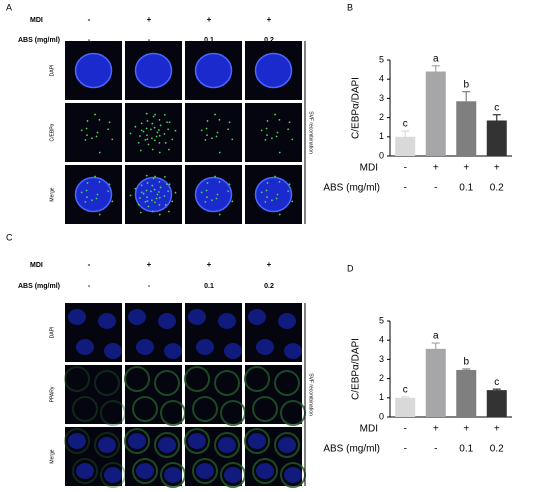 The image size is (550, 492). What do you see at coordinates (39, 286) in the screenshot?
I see `row-label: ABS (mg/ml)` at bounding box center [39, 286].